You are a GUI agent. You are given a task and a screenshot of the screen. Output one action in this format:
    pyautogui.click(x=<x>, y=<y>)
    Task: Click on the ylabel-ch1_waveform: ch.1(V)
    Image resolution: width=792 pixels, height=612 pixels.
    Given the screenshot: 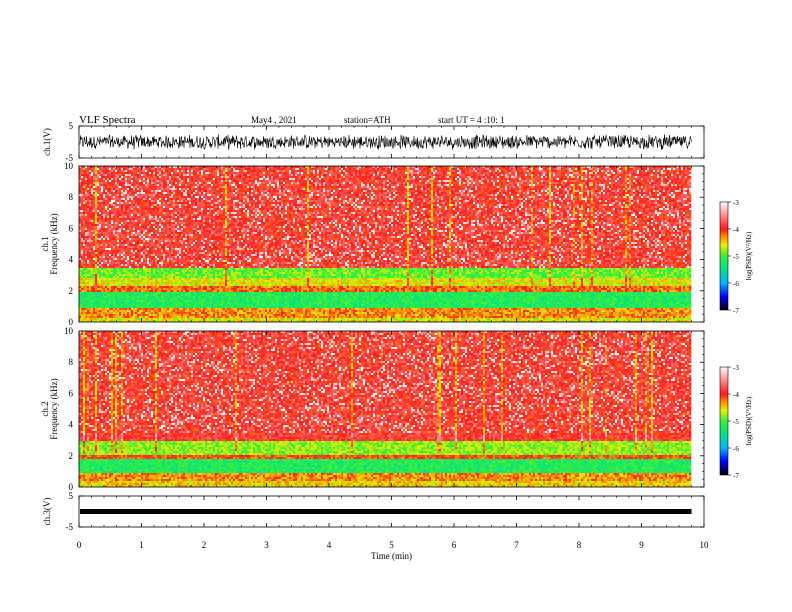 What is the action you would take?
    pyautogui.click(x=47, y=142)
    